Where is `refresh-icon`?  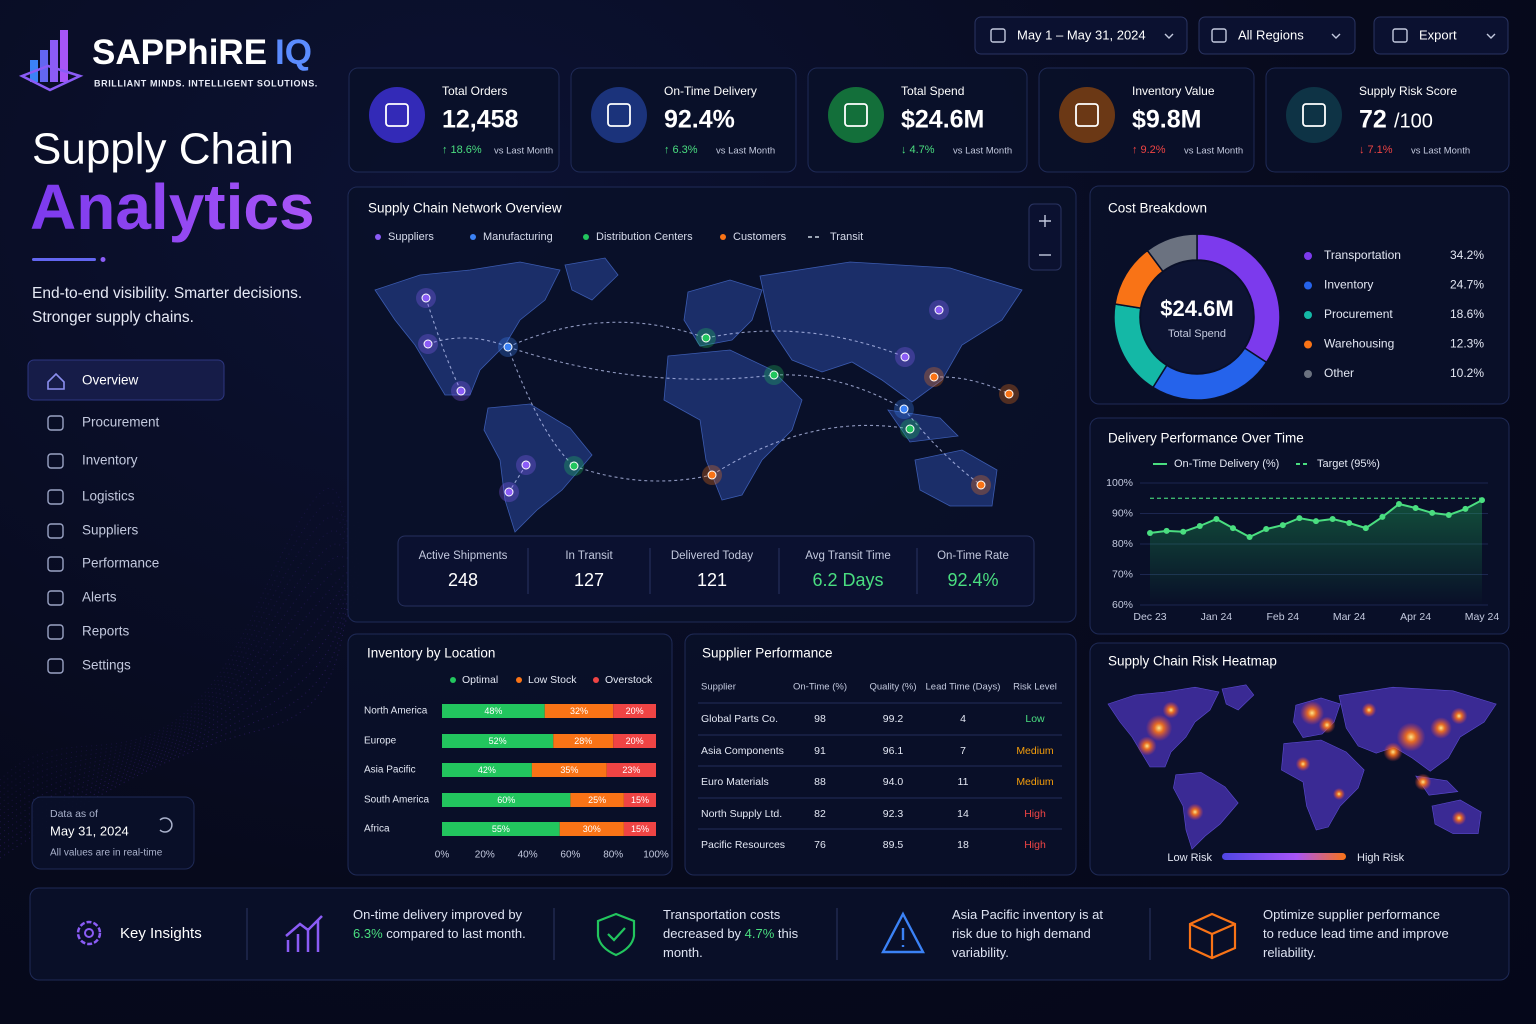
refresh-icon is located at coordinates (166, 825).